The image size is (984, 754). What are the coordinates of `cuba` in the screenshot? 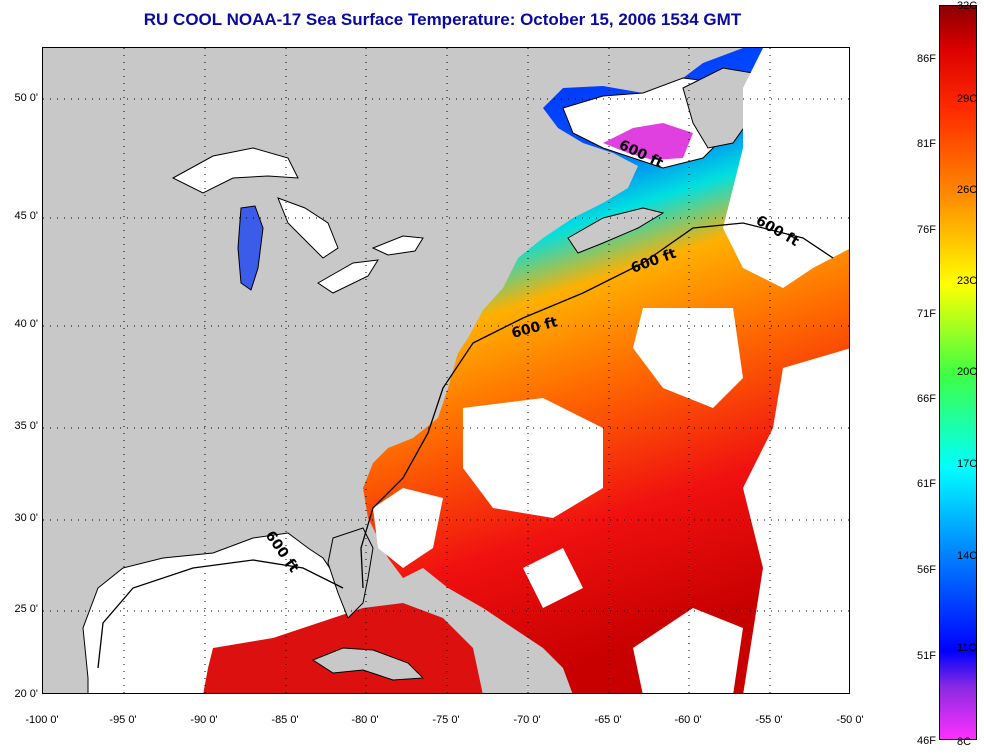 It's located at (368, 664).